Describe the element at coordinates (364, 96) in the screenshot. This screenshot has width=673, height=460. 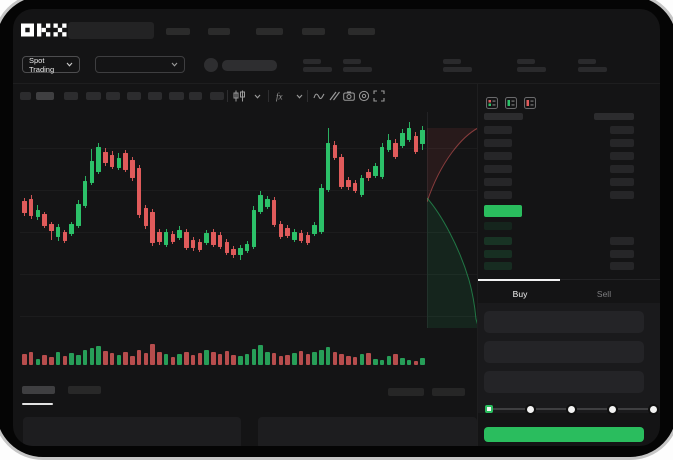
I see `settings-icon` at that location.